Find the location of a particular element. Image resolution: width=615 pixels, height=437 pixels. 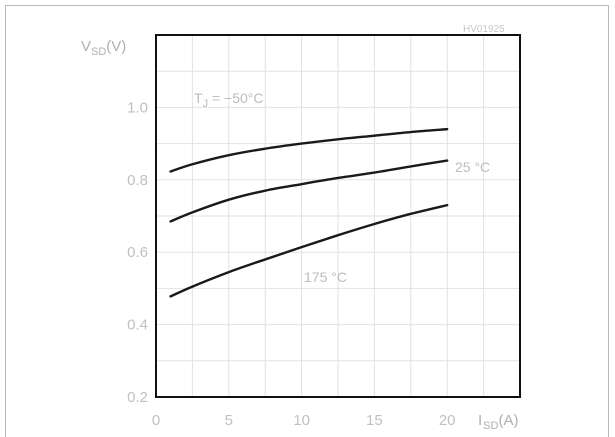

y-tick-label: 0.6 is located at coordinates (137, 252).